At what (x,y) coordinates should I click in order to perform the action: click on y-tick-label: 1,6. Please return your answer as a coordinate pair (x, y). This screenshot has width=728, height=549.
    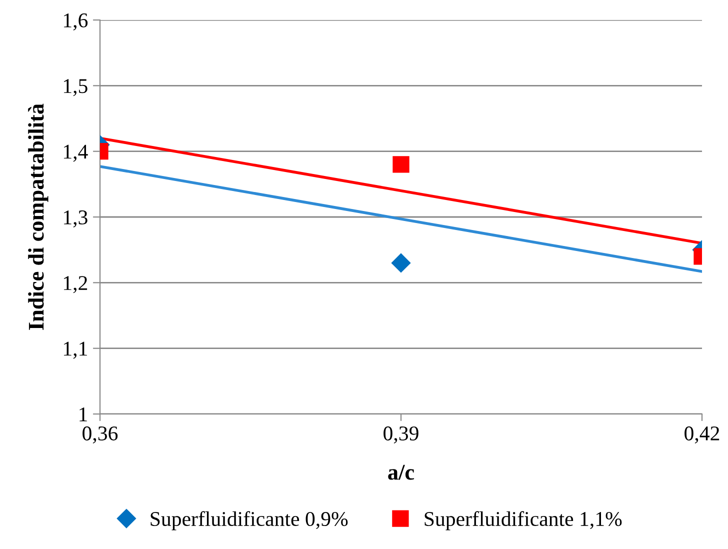
    Looking at the image, I should click on (76, 21).